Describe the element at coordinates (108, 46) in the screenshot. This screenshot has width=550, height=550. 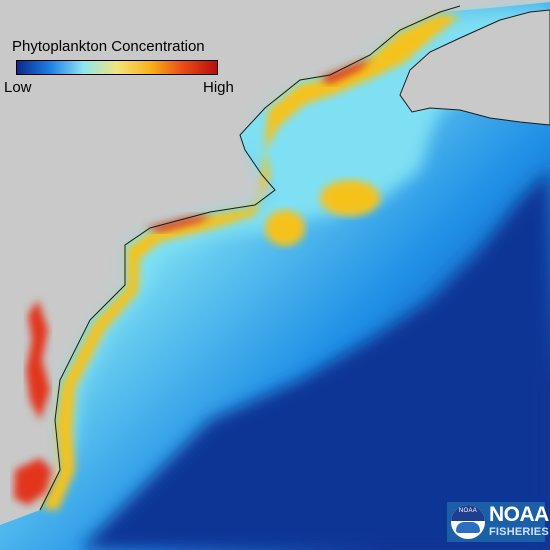
I see `legend-title: Phytoplankton Concentration` at that location.